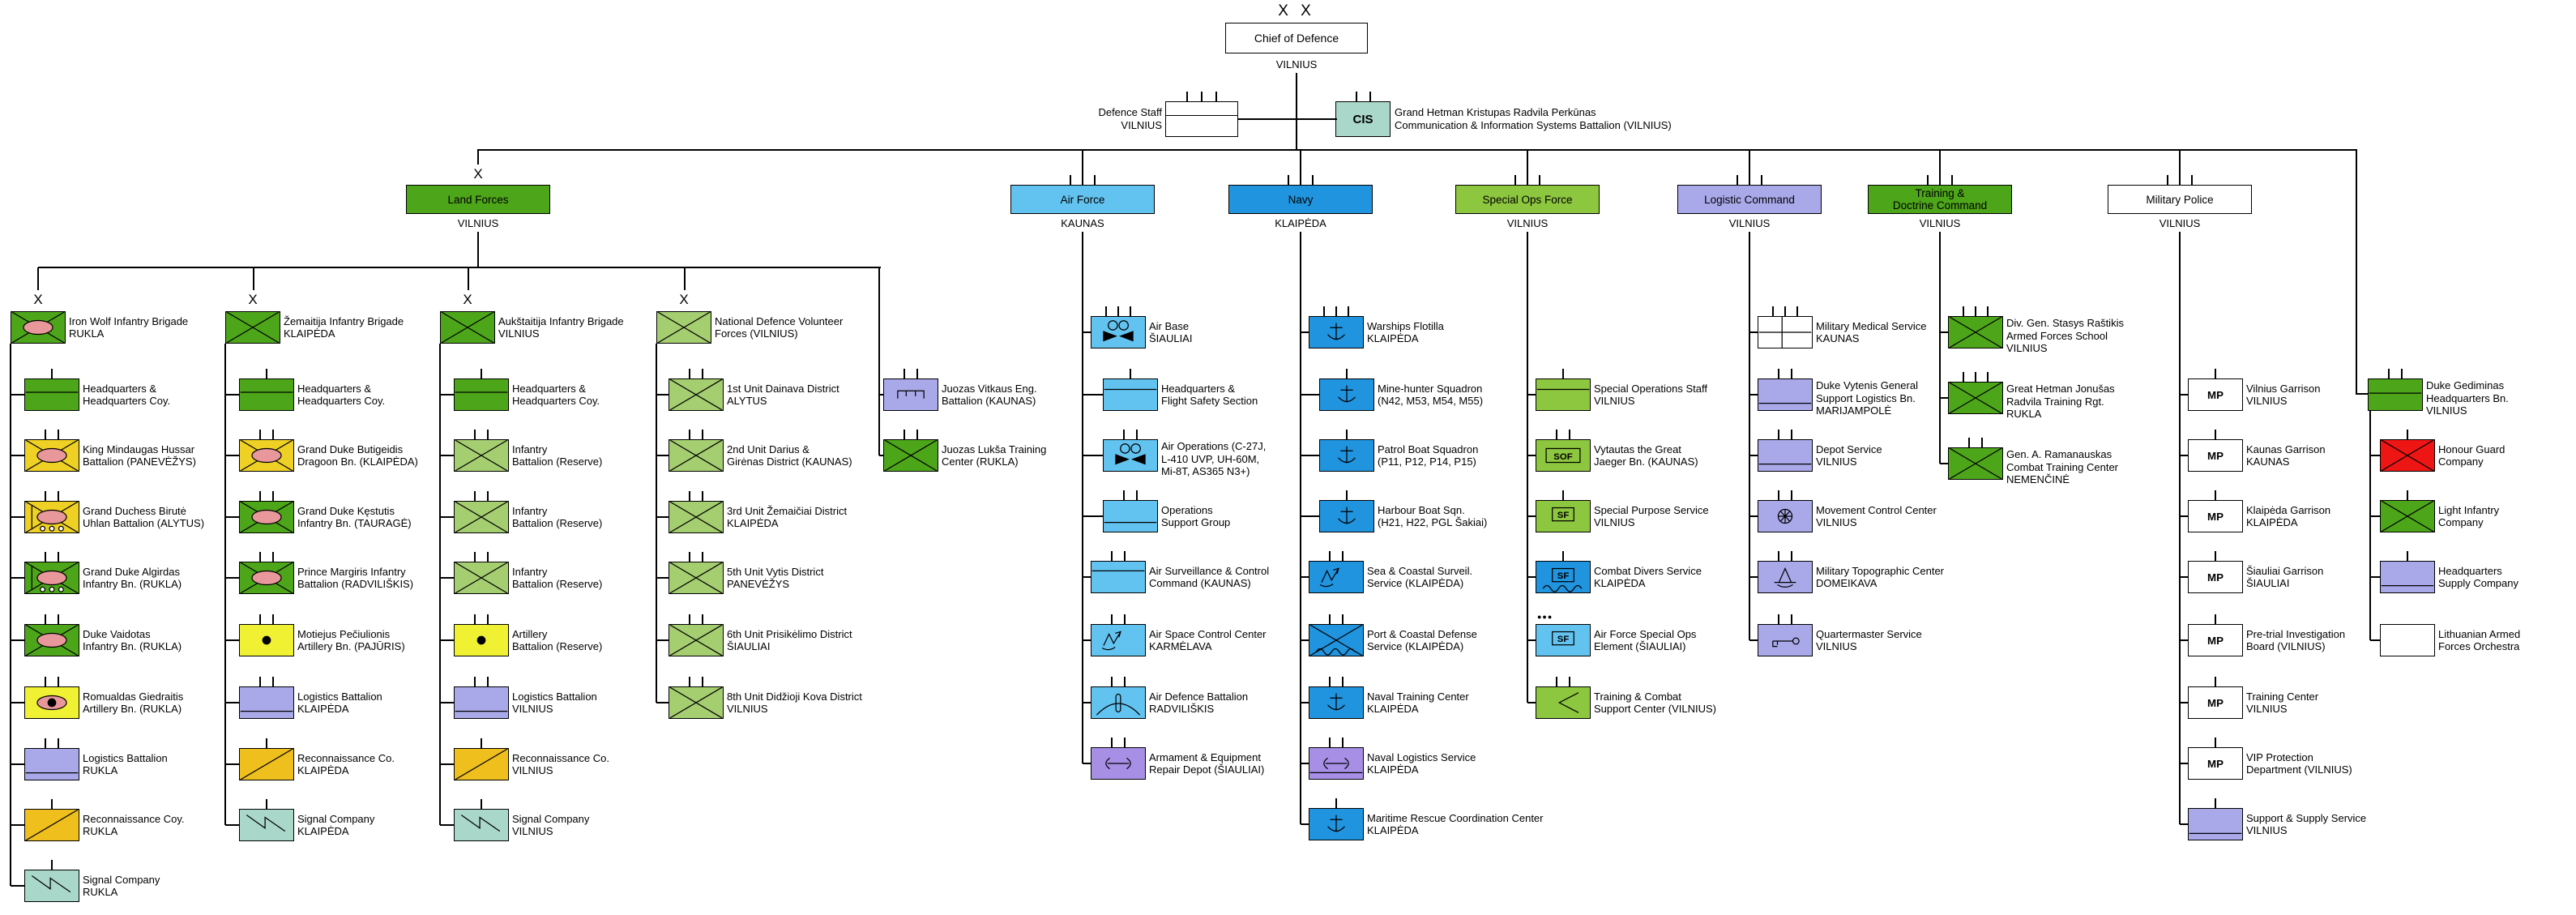  What do you see at coordinates (1336, 332) in the screenshot?
I see `unit-warships-flotilla` at bounding box center [1336, 332].